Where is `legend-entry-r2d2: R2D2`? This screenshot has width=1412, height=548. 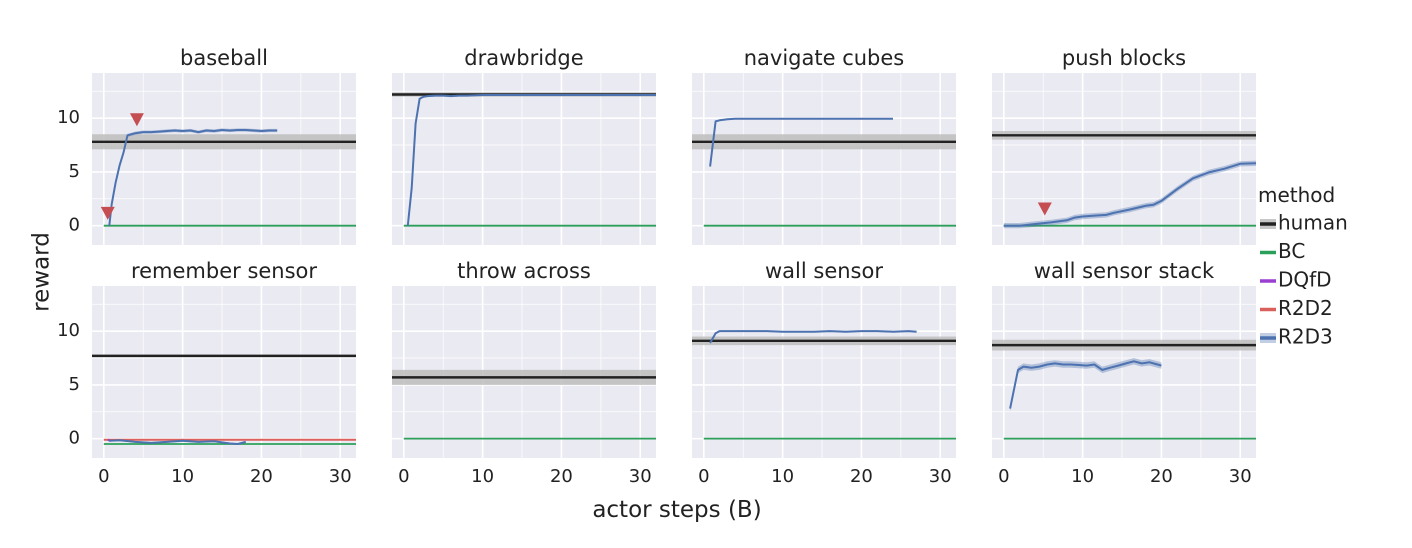
legend-entry-r2d2: R2D2 is located at coordinates (1296, 308).